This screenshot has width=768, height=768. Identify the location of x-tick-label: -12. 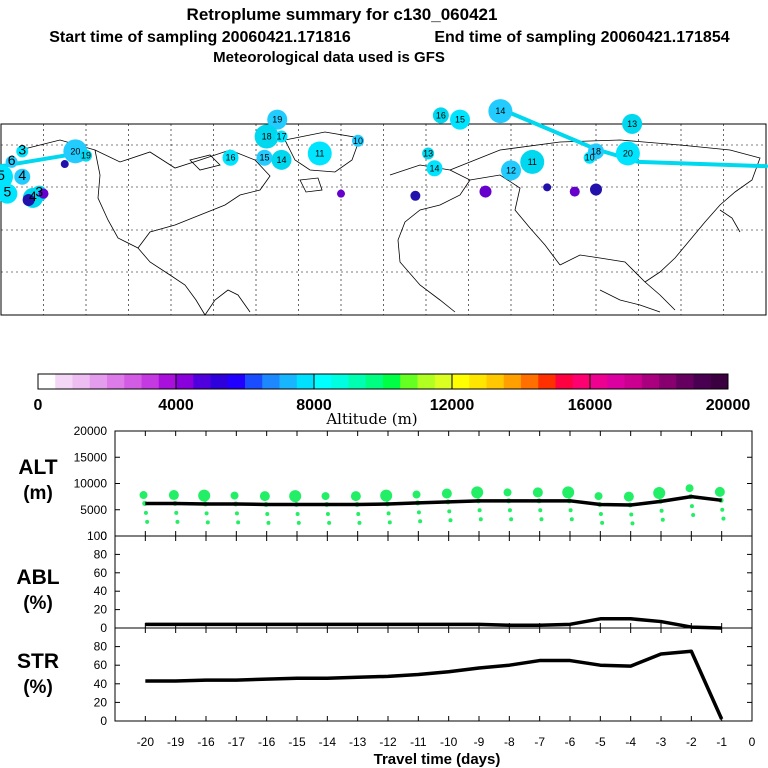
(388, 742).